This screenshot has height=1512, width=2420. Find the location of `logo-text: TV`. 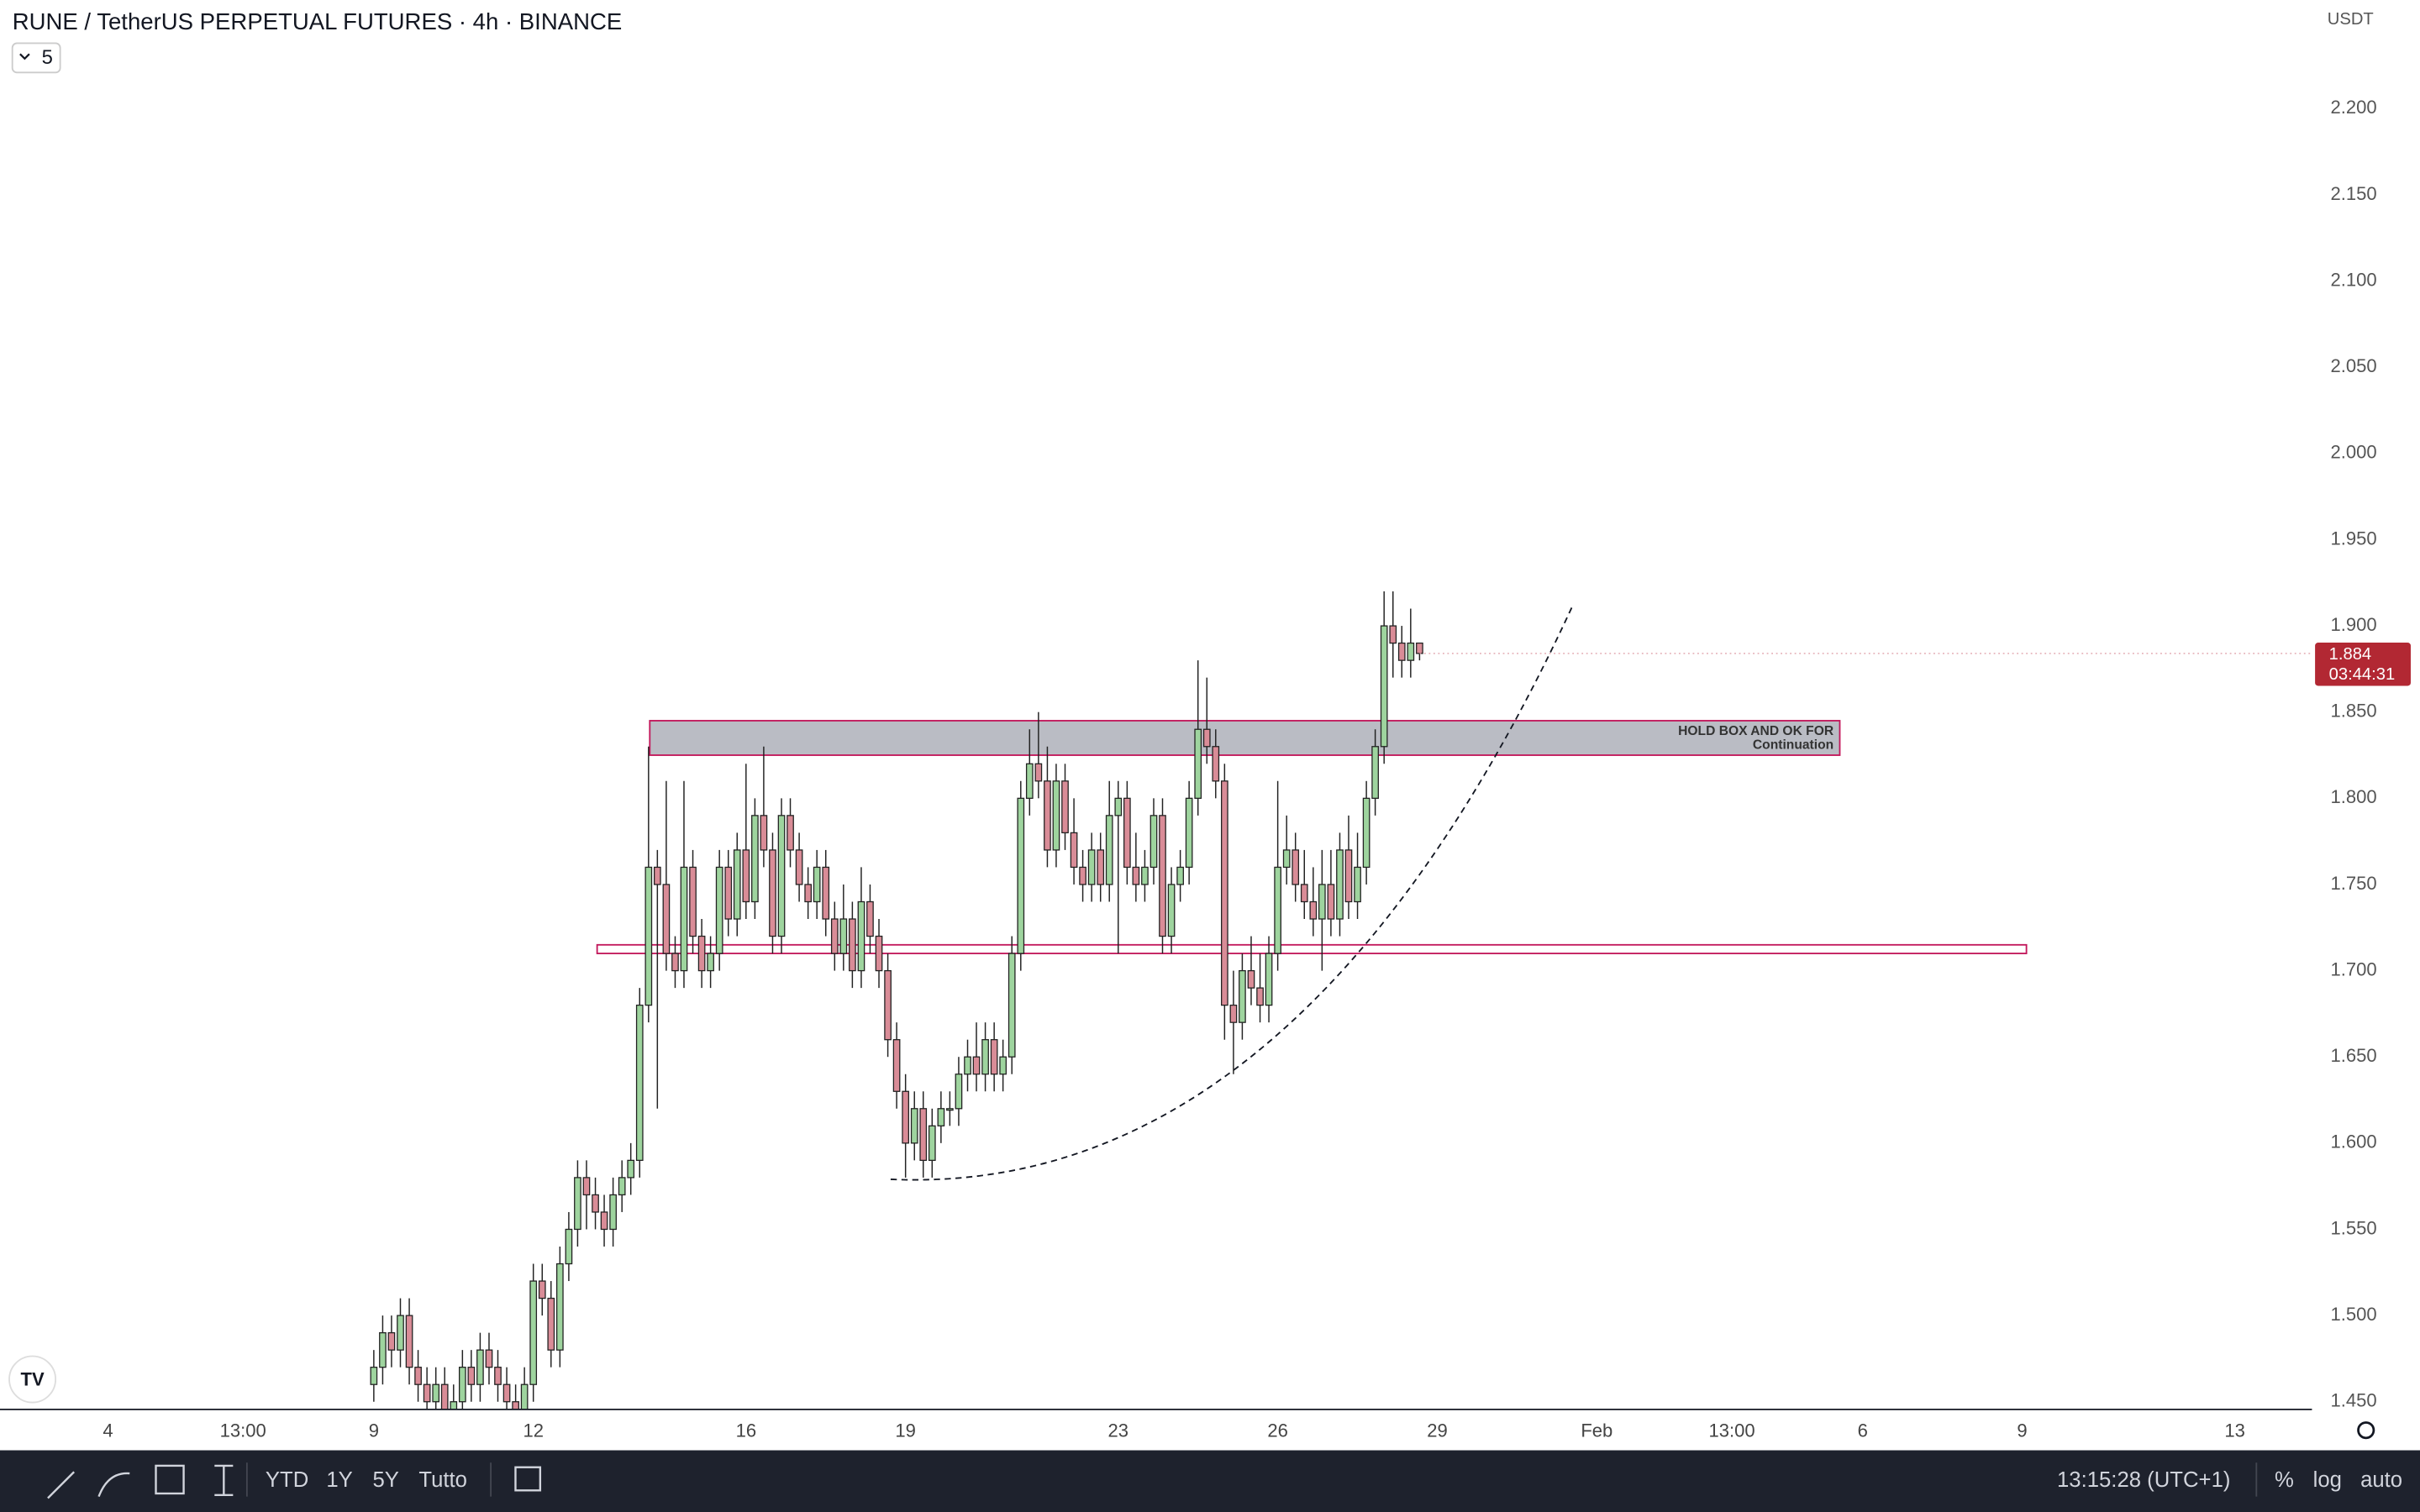

logo-text: TV is located at coordinates (32, 1379).